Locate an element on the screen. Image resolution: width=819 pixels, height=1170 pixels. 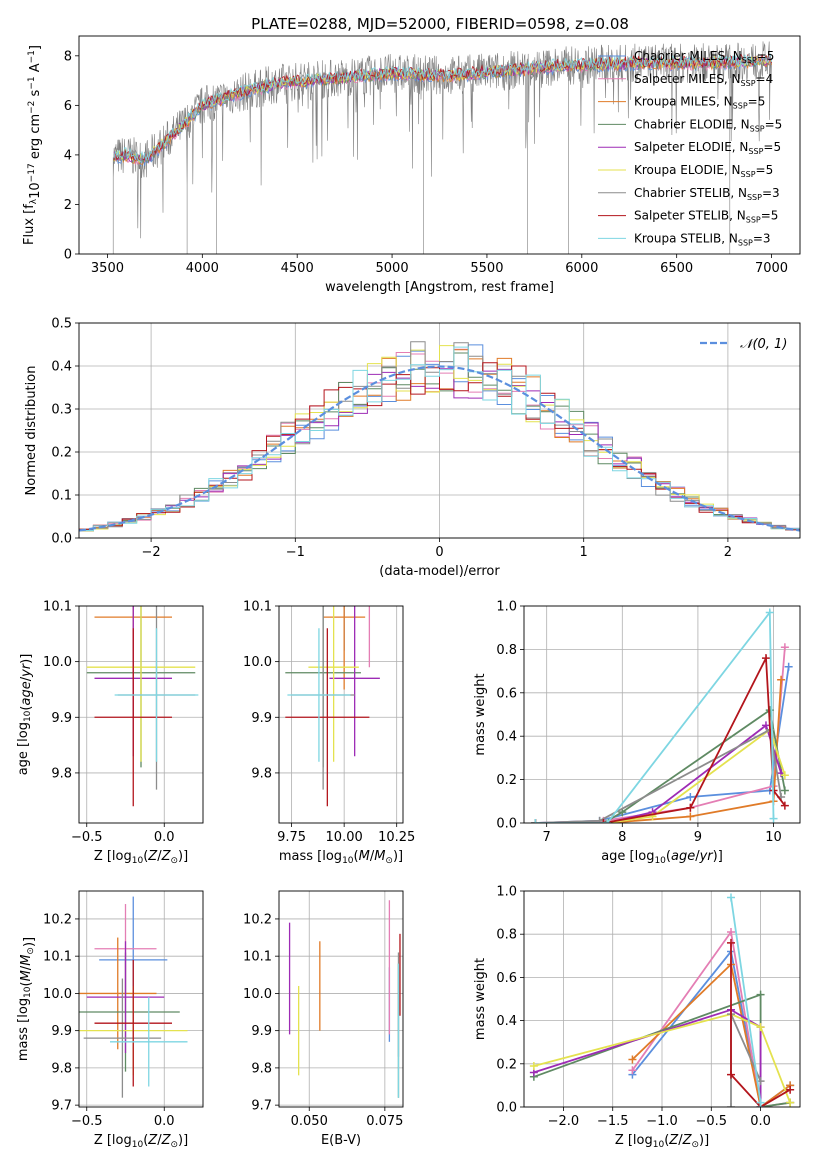
ebv_mass-errorbars is located at coordinates (344, 999).